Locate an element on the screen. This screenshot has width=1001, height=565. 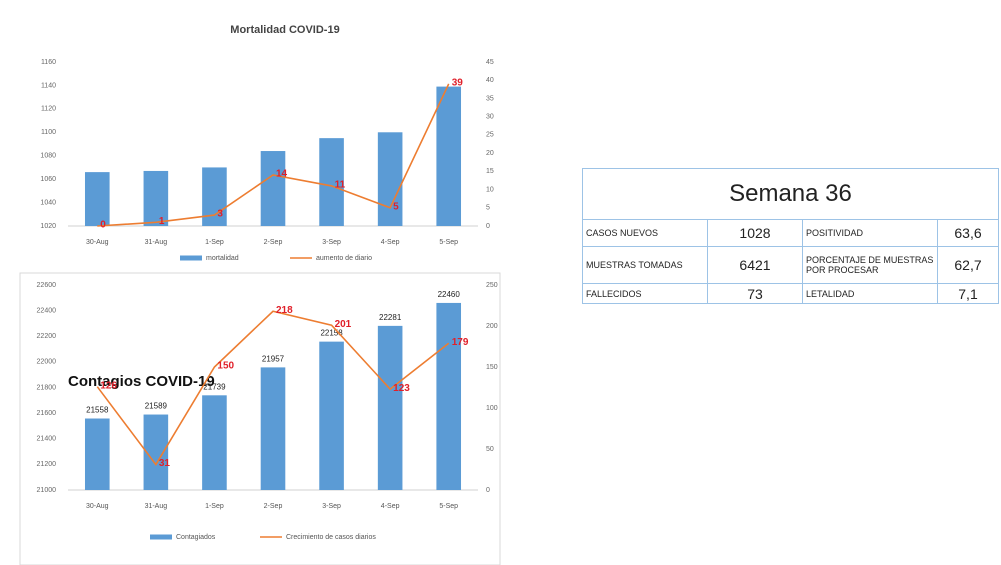
y2-tick-label: 50 is located at coordinates (490, 449).